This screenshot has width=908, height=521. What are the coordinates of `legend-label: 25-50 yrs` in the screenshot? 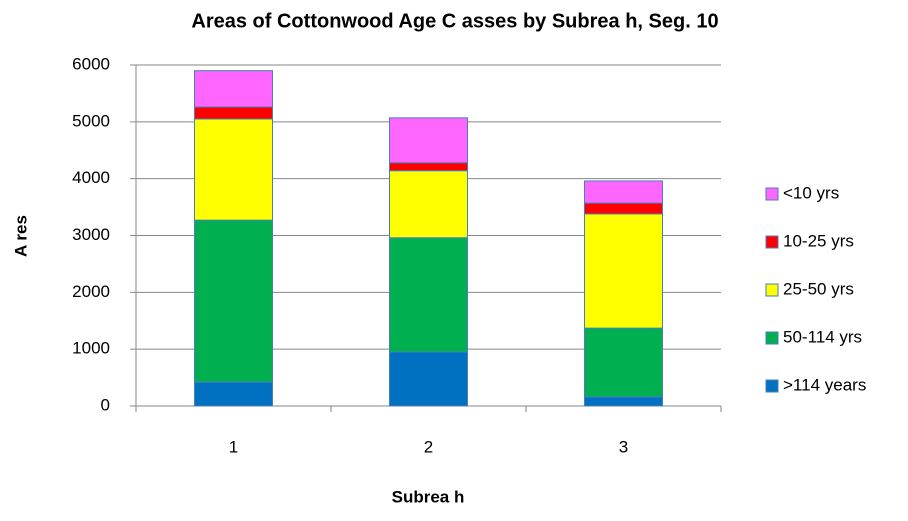 It's located at (818, 288).